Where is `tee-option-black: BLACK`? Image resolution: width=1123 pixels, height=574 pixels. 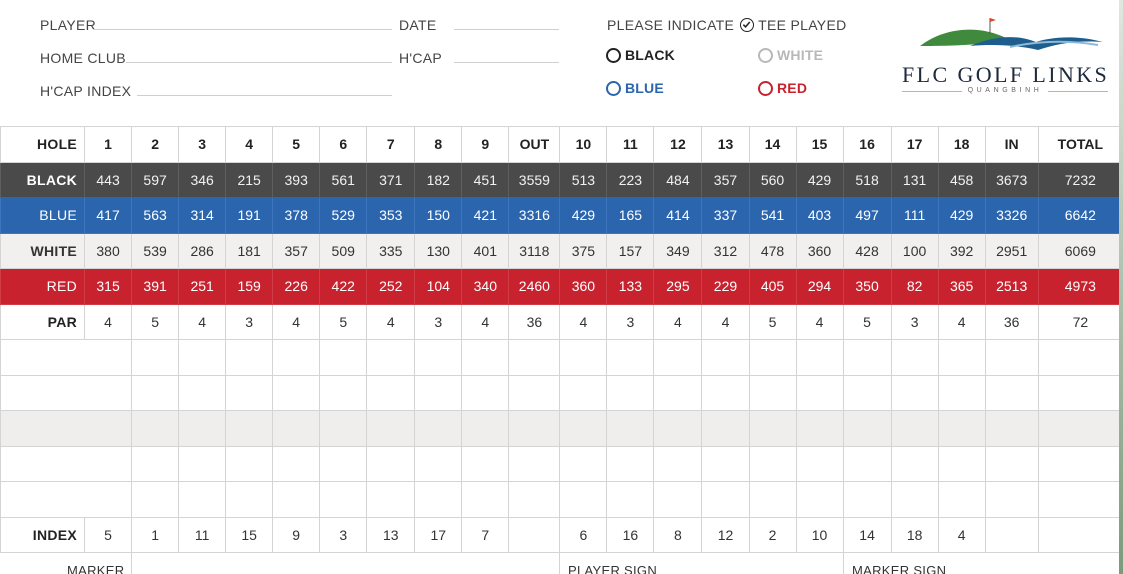 tee-option-black: BLACK is located at coordinates (640, 55).